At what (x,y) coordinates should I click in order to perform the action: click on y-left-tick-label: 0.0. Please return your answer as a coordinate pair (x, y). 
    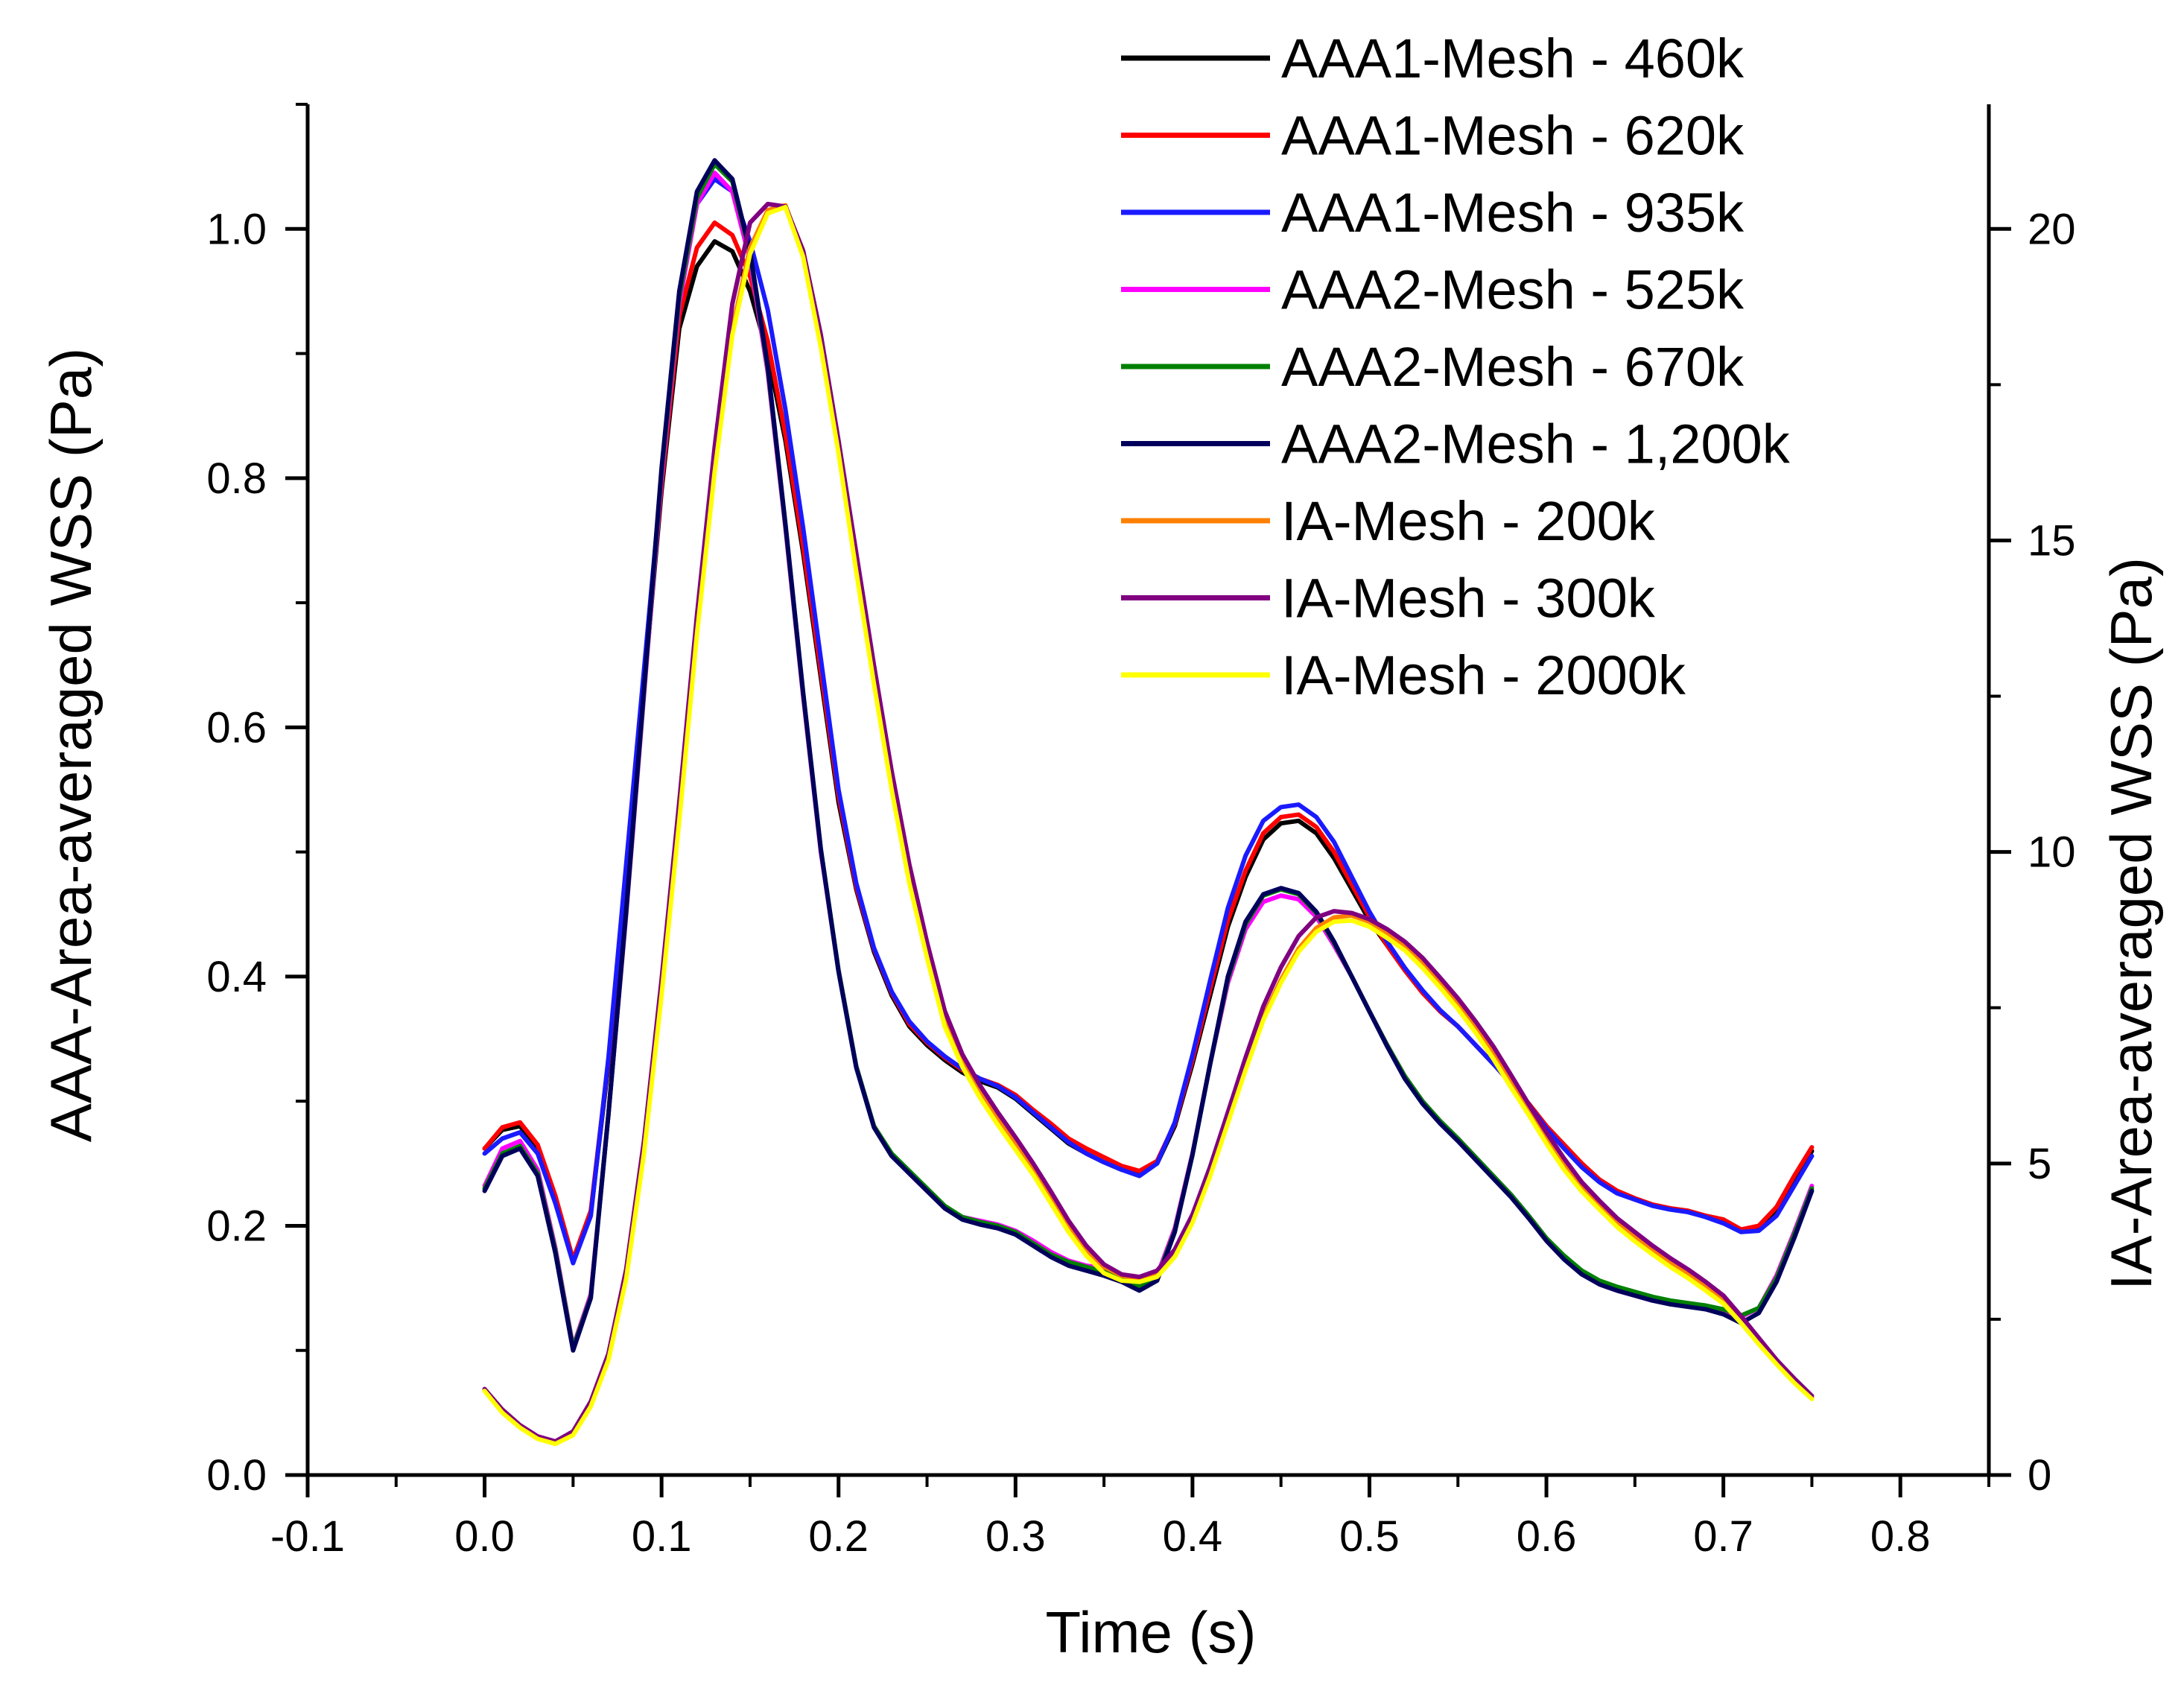
    Looking at the image, I should click on (236, 1475).